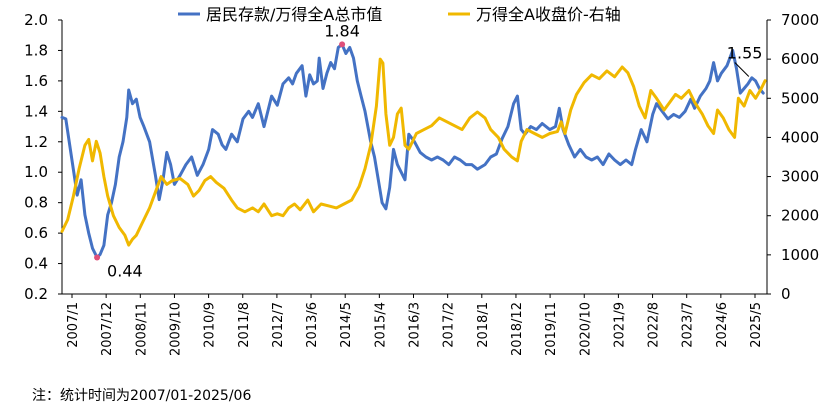 This screenshot has height=414, width=832. What do you see at coordinates (800, 98) in the screenshot?
I see `y-right-tick-label: 5000` at bounding box center [800, 98].